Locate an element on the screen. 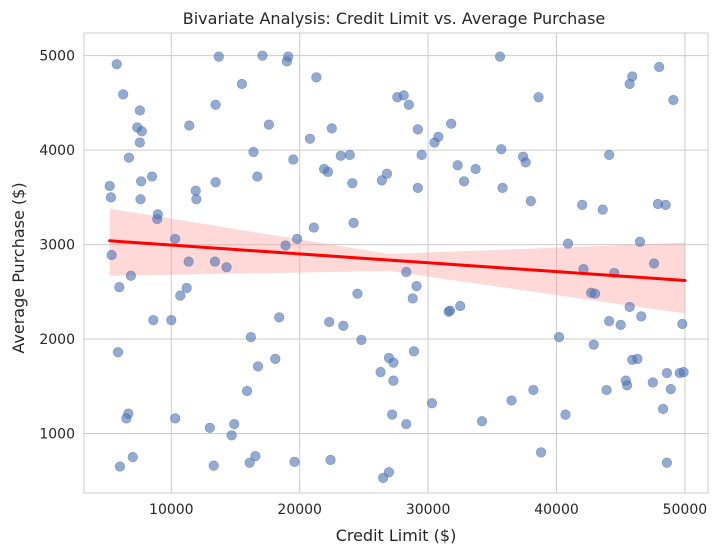 This screenshot has width=715, height=556. y-tick-label: 3000 is located at coordinates (57, 246).